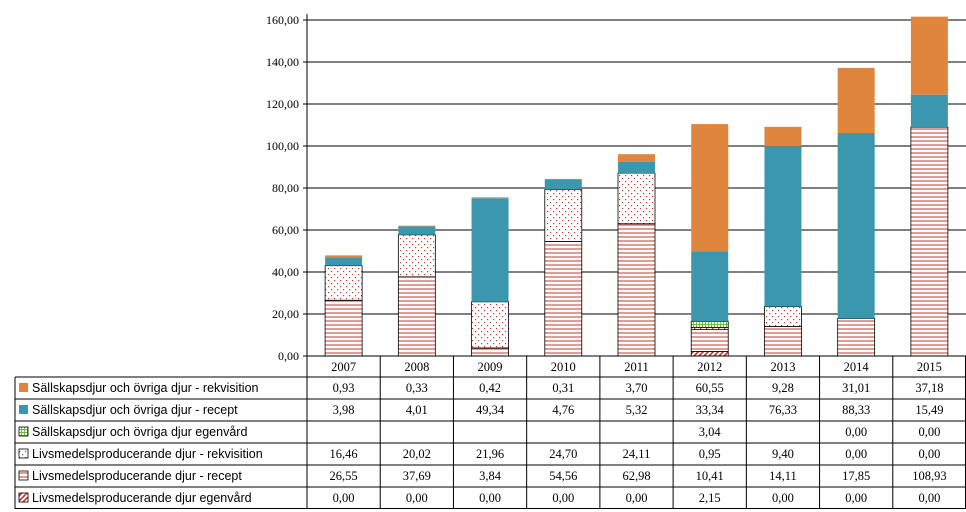 This screenshot has height=512, width=966. What do you see at coordinates (783, 454) in the screenshot?
I see `table-cell-value: 9,40` at bounding box center [783, 454].